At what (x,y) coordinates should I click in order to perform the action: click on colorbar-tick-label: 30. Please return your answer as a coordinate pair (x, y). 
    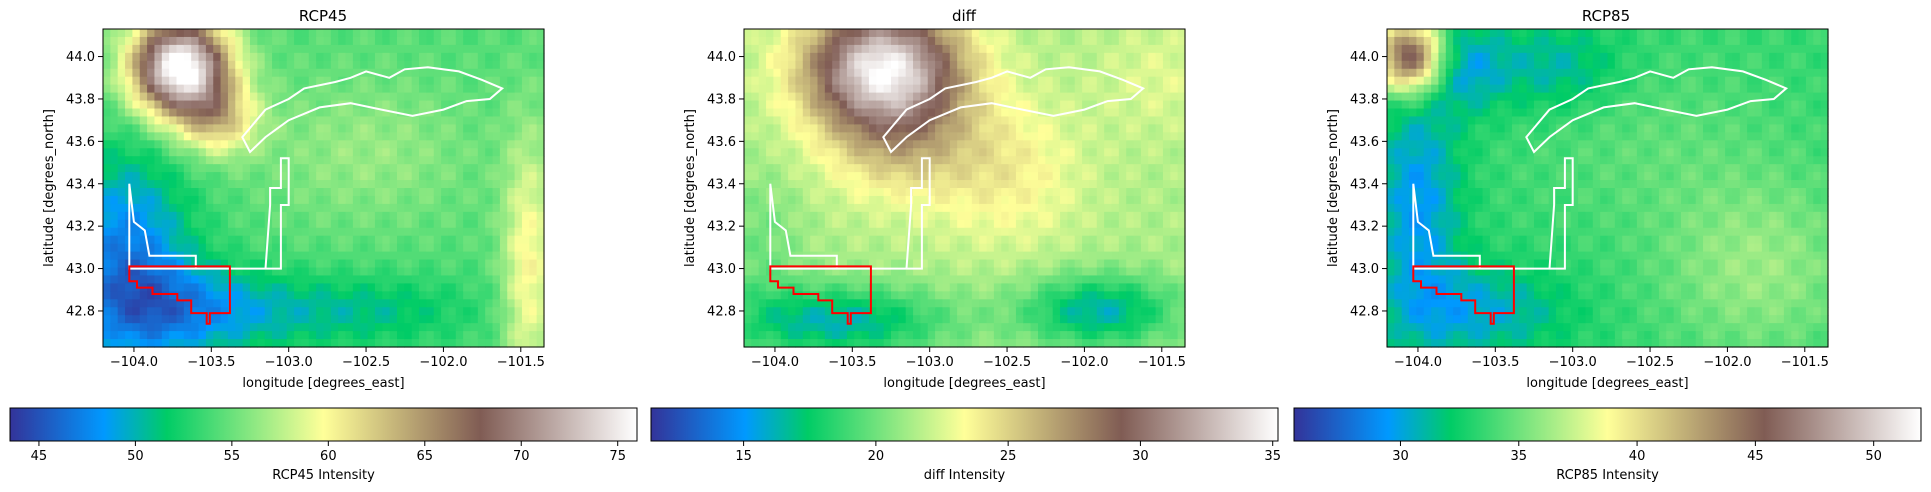
    Looking at the image, I should click on (1140, 456).